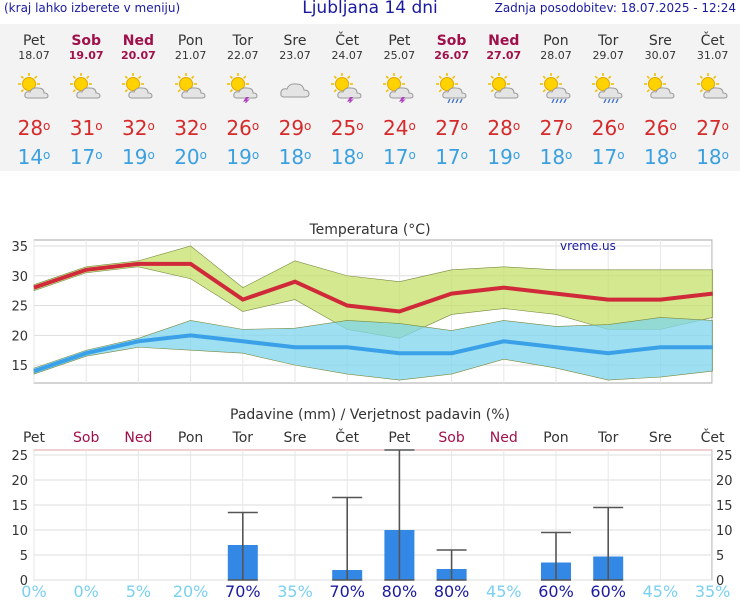  What do you see at coordinates (373, 292) in the screenshot?
I see `temp-band-max` at bounding box center [373, 292].